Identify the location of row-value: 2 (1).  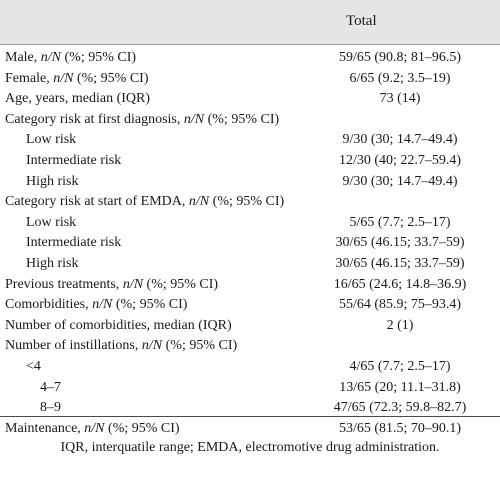
(400, 325).